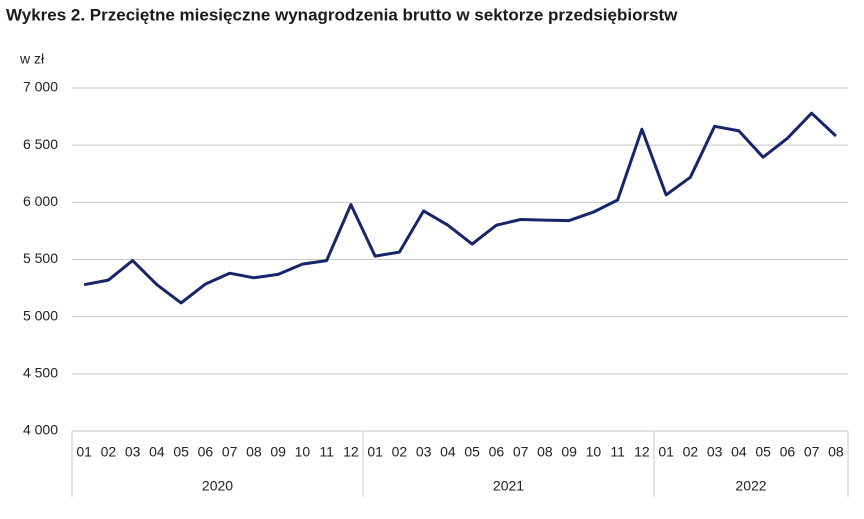  What do you see at coordinates (40, 315) in the screenshot?
I see `y-tick-label: 5 000` at bounding box center [40, 315].